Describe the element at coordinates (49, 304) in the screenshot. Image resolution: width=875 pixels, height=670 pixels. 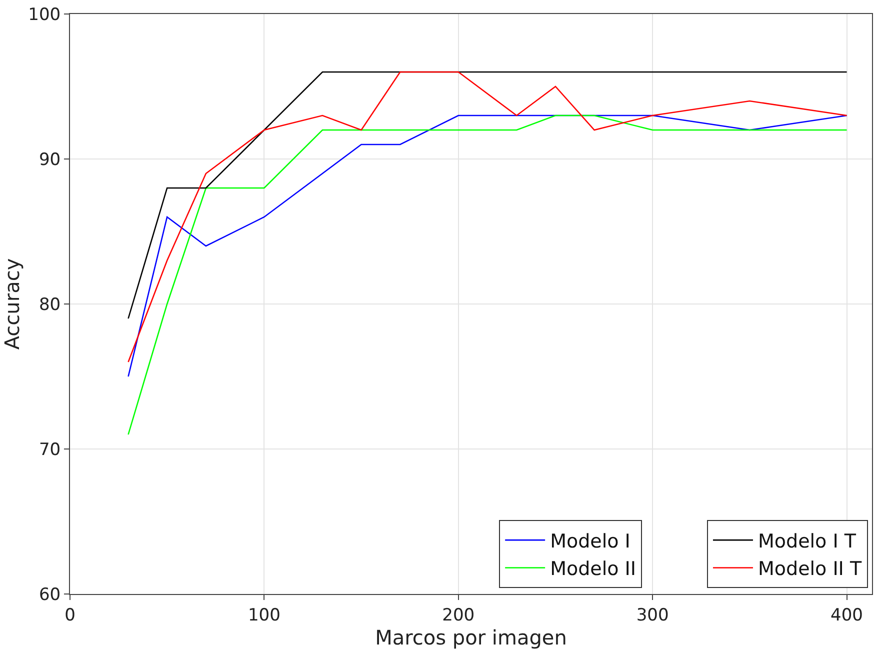
I see `y-tick-label: 80` at that location.